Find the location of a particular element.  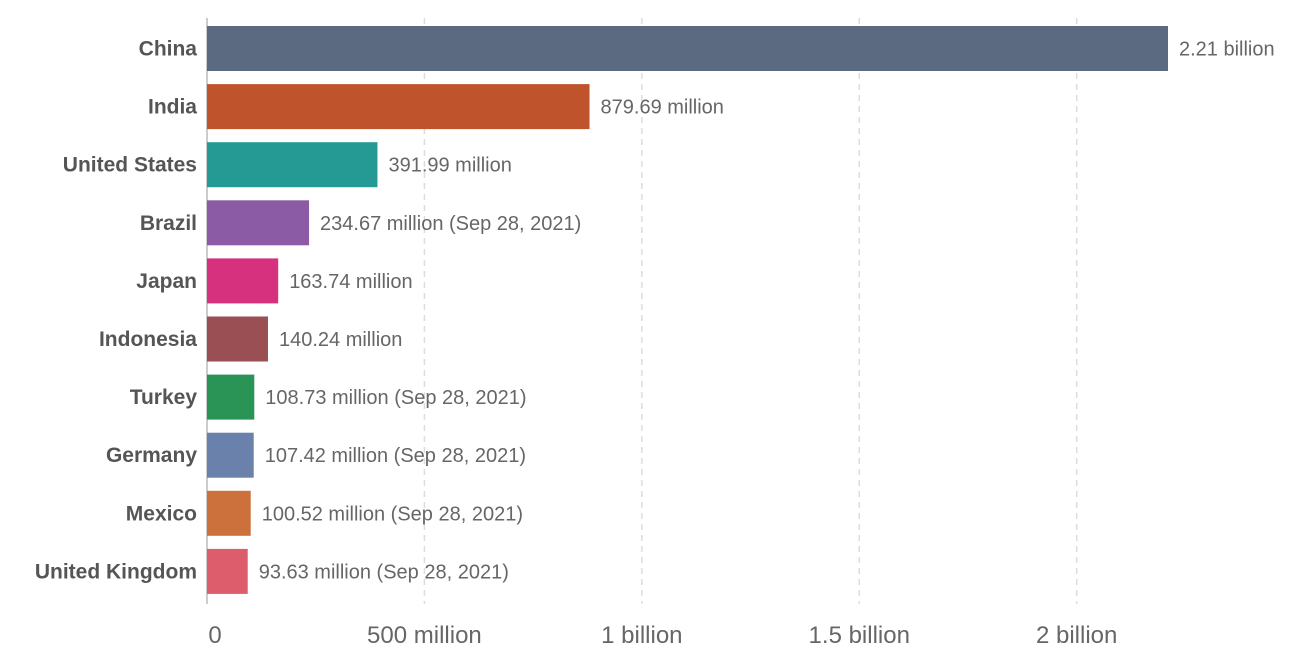

value-label: 100.52 million (Sep 28, 2021) is located at coordinates (392, 514).